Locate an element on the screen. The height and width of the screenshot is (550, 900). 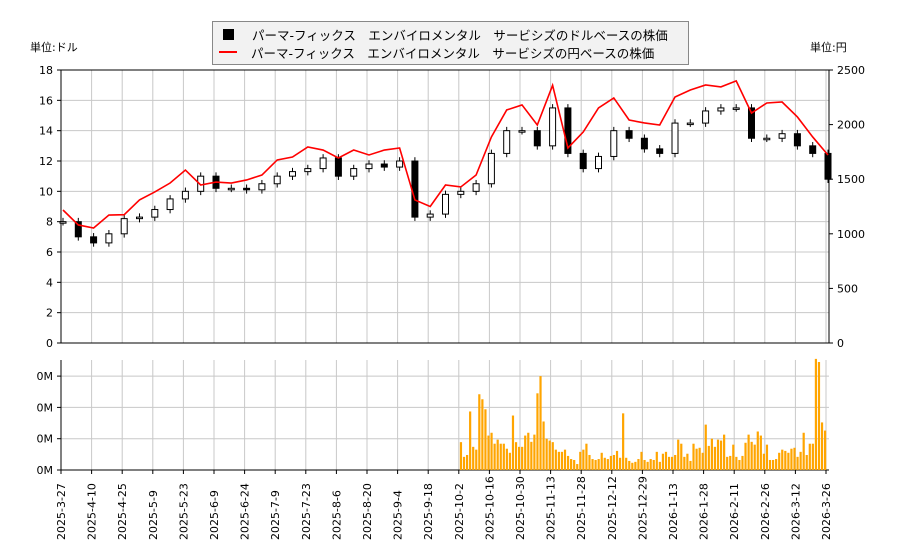
legend-item-jpy: パーマ-フィックス エンバイロメンタル サービシズの円ベースの株価 is located at coordinates (436, 52).